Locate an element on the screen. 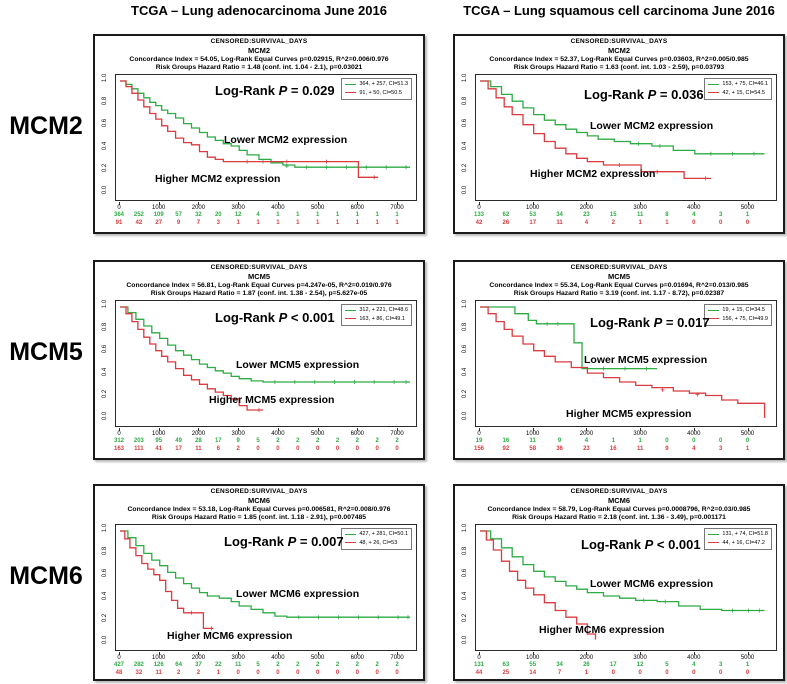 This screenshot has height=684, width=787. logrank-annotation: Log-Rank P = 0.029 is located at coordinates (275, 90).